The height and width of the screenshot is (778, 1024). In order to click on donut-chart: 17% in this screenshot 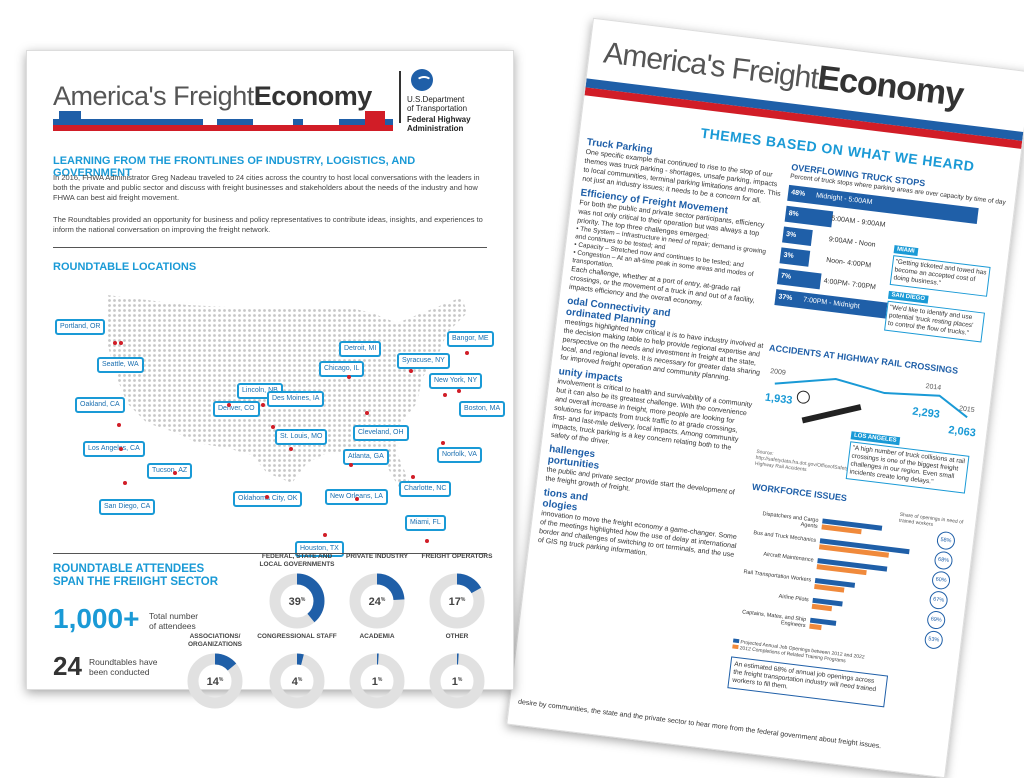, I will do `click(457, 601)`.